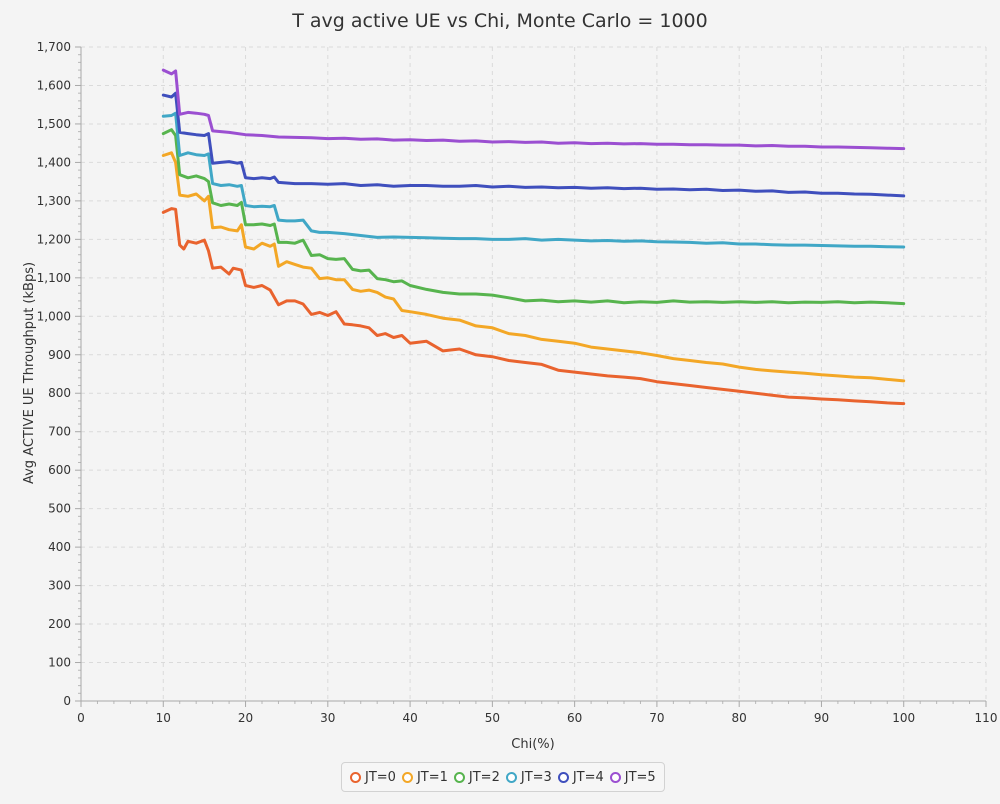 The height and width of the screenshot is (804, 1000). I want to click on legend-item-jt5: JT=5, so click(632, 777).